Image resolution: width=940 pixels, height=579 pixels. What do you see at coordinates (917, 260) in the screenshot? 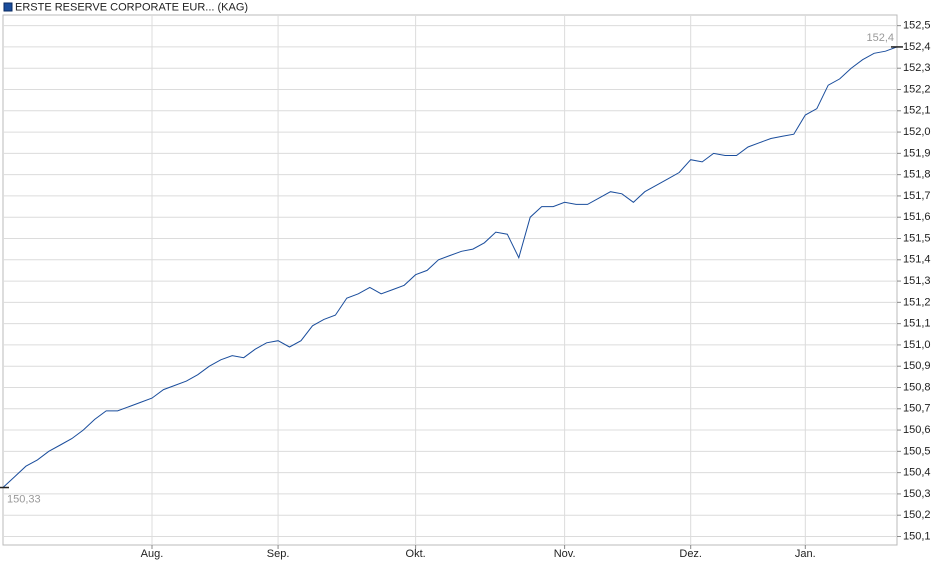
I see `y-tick-label: 151,4` at bounding box center [917, 260].